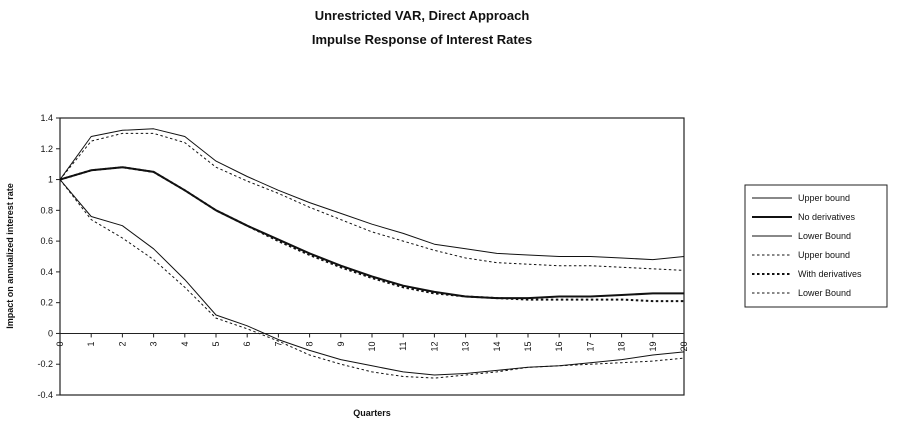  I want to click on y-tick-label: 0.4, so click(46, 272).